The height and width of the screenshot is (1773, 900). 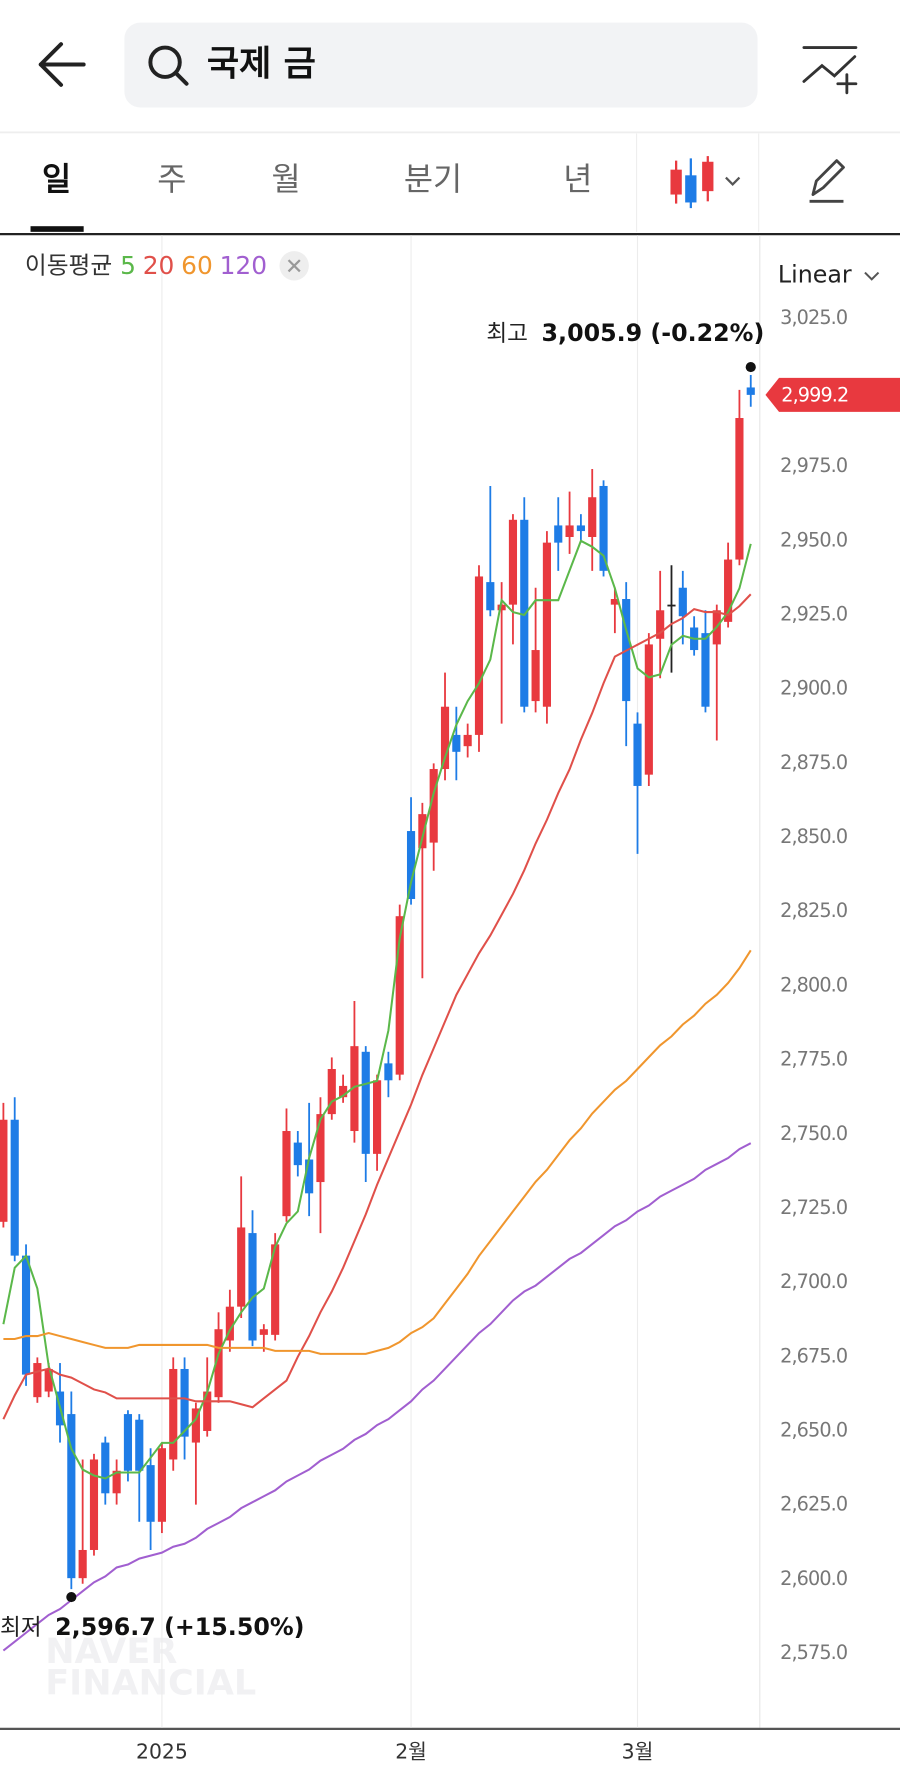 I want to click on y-tick-label: 3,025.0, so click(x=813, y=317).